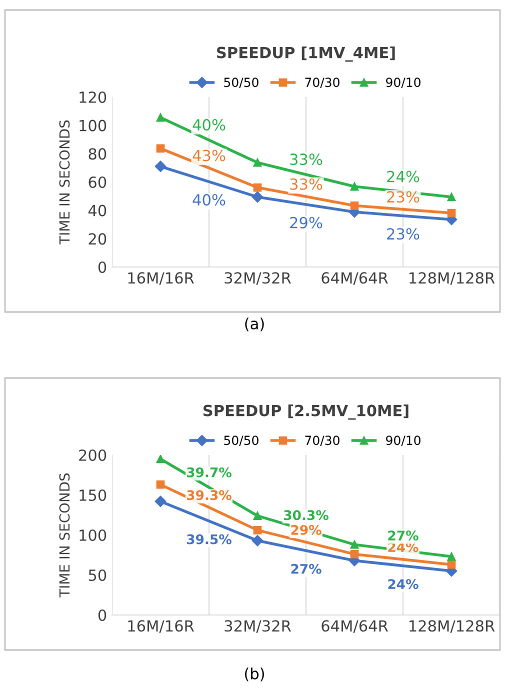 Image resolution: width=509 pixels, height=694 pixels. What do you see at coordinates (305, 412) in the screenshot?
I see `chart-title: SPEEDUP [2.5MV_10ME]` at bounding box center [305, 412].